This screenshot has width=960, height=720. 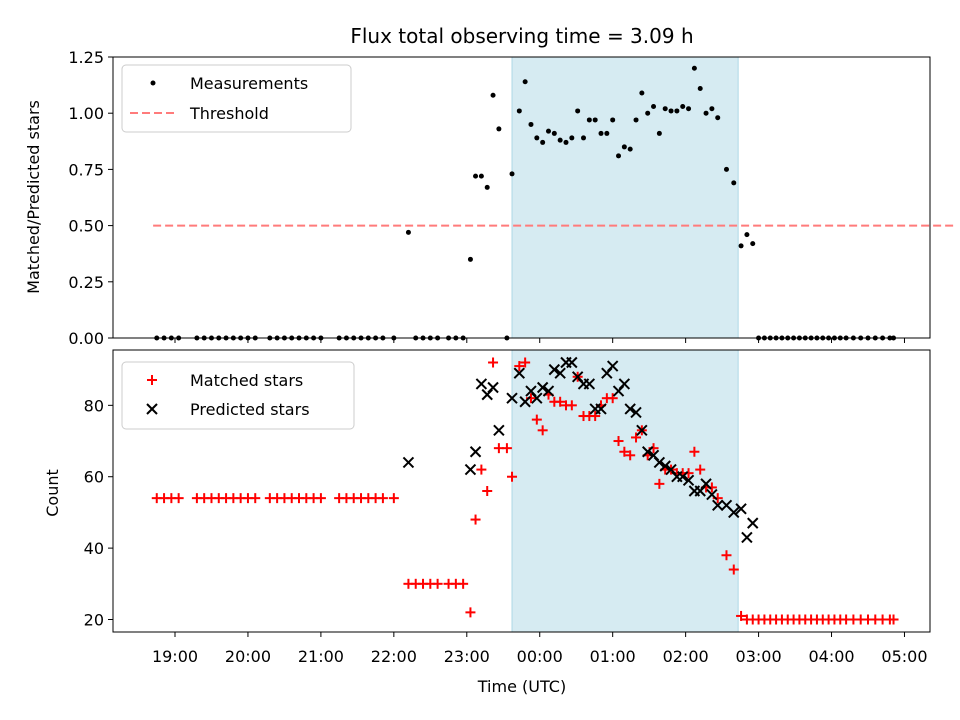 What do you see at coordinates (86, 113) in the screenshot?
I see `top-ytick-label: 1.00` at bounding box center [86, 113].